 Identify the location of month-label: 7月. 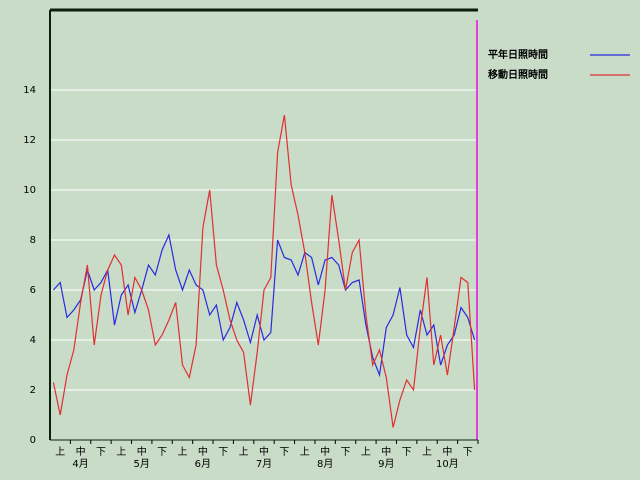
(264, 464).